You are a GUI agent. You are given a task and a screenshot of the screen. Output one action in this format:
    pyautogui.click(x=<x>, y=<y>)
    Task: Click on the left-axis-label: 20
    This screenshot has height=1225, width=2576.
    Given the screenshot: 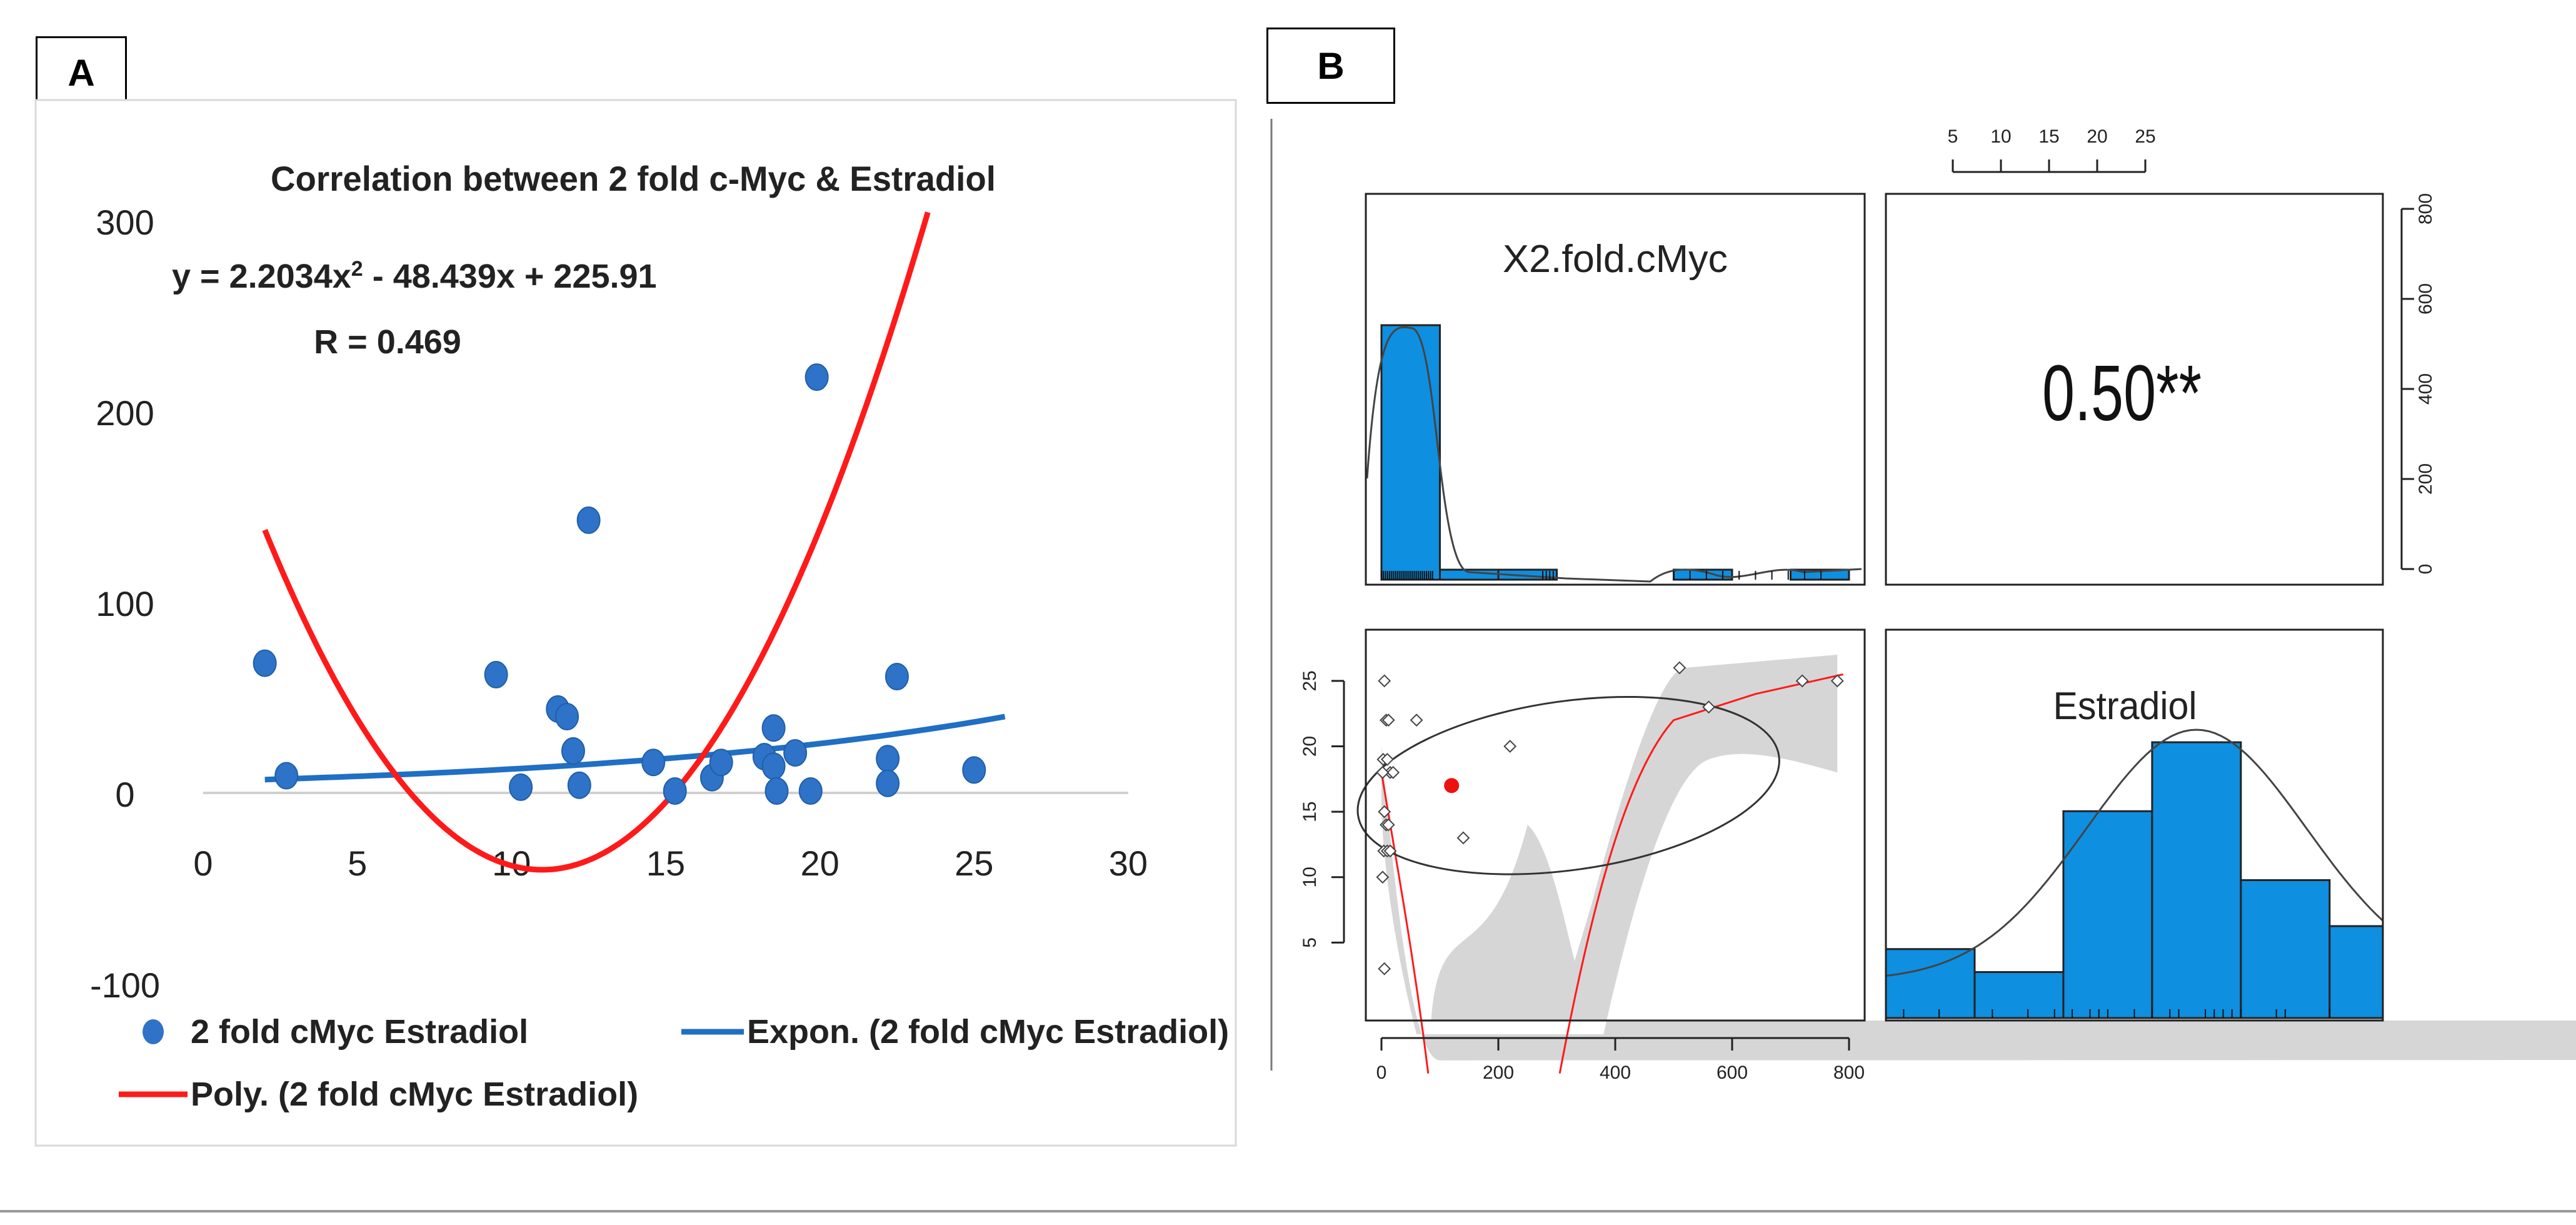 What is the action you would take?
    pyautogui.click(x=1310, y=746)
    